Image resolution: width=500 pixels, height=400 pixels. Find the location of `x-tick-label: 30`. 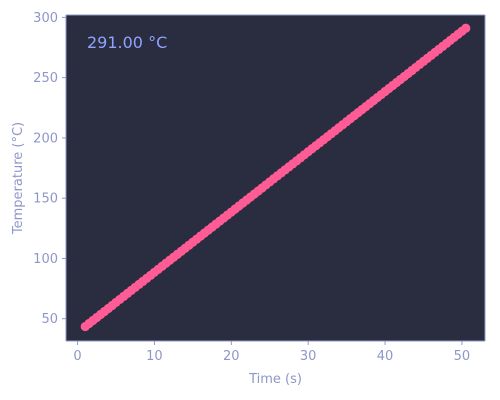

x-tick-label: 30 is located at coordinates (308, 356).